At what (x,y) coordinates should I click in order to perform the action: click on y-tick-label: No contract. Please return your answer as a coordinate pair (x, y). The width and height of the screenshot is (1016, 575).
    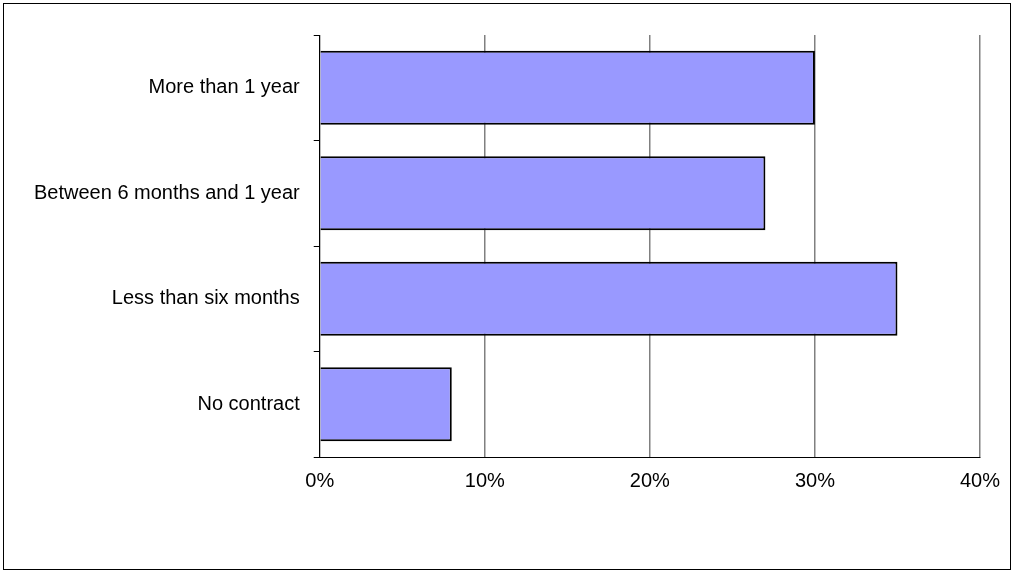
    Looking at the image, I should click on (249, 402).